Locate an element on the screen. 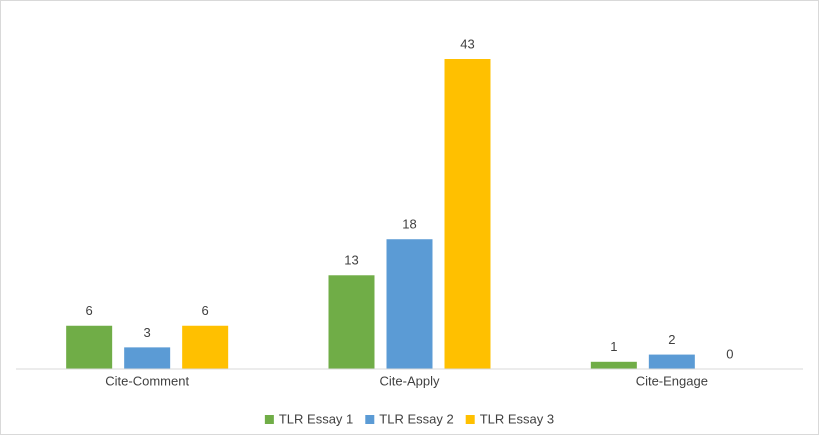  data-label: 2 is located at coordinates (671, 339).